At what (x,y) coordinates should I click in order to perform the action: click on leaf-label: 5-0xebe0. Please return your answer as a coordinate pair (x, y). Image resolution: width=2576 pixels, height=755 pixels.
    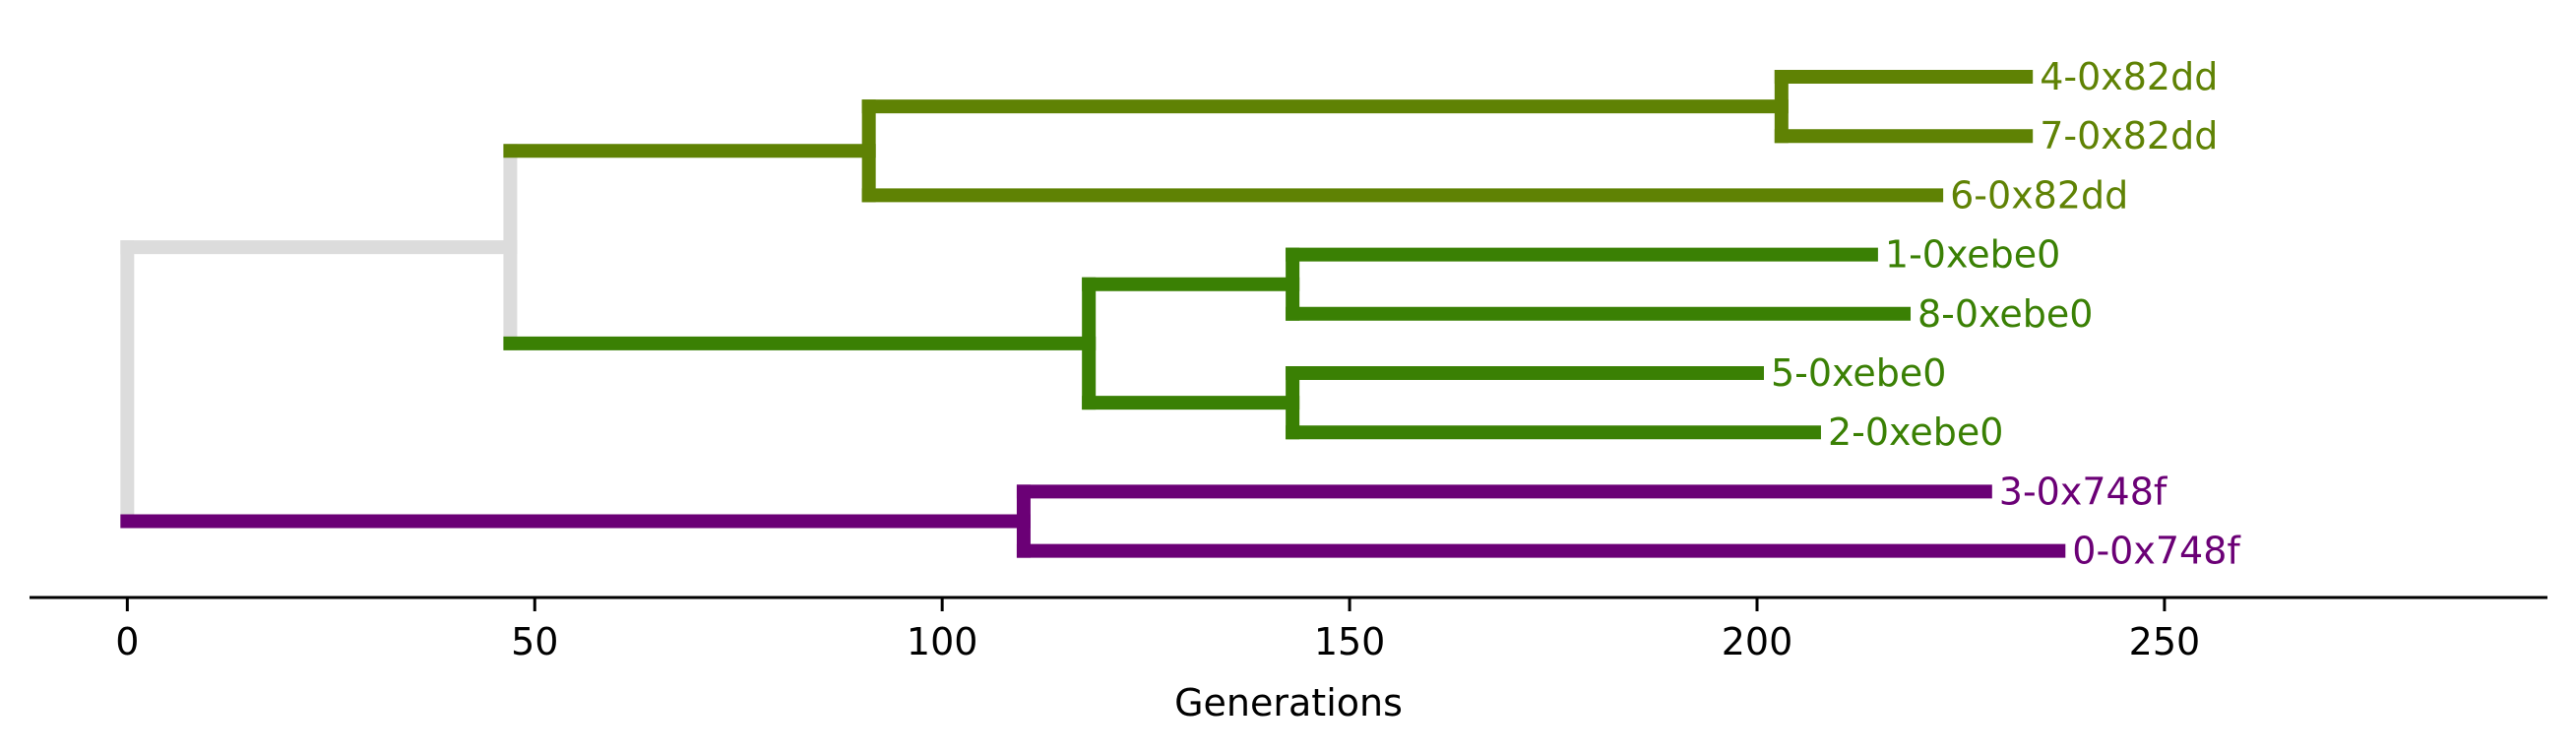
    Looking at the image, I should click on (1859, 373).